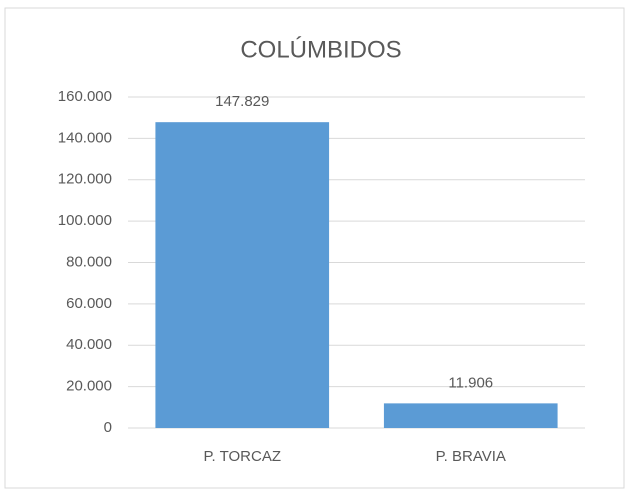 Image resolution: width=629 pixels, height=493 pixels. What do you see at coordinates (85, 179) in the screenshot?
I see `y-tick-label: 120.000` at bounding box center [85, 179].